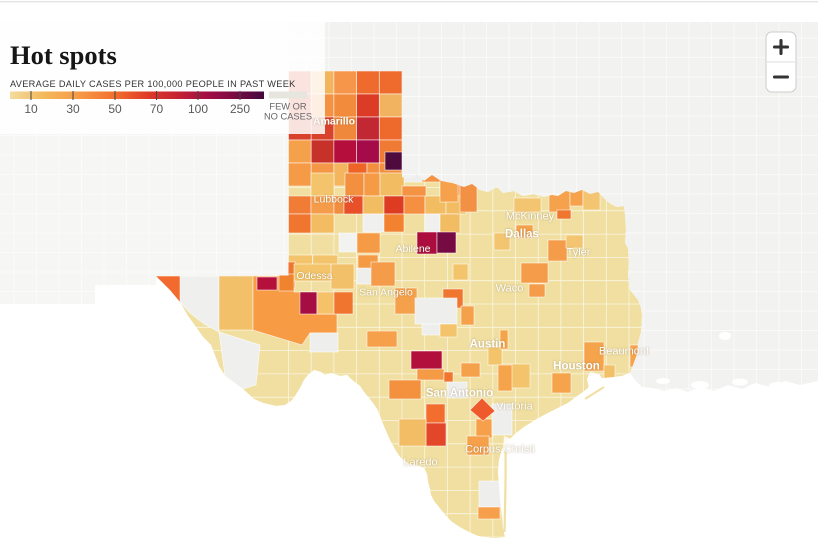 Image resolution: width=818 pixels, height=555 pixels. Describe the element at coordinates (386, 293) in the screenshot. I see `svg-text: San Angelo` at that location.